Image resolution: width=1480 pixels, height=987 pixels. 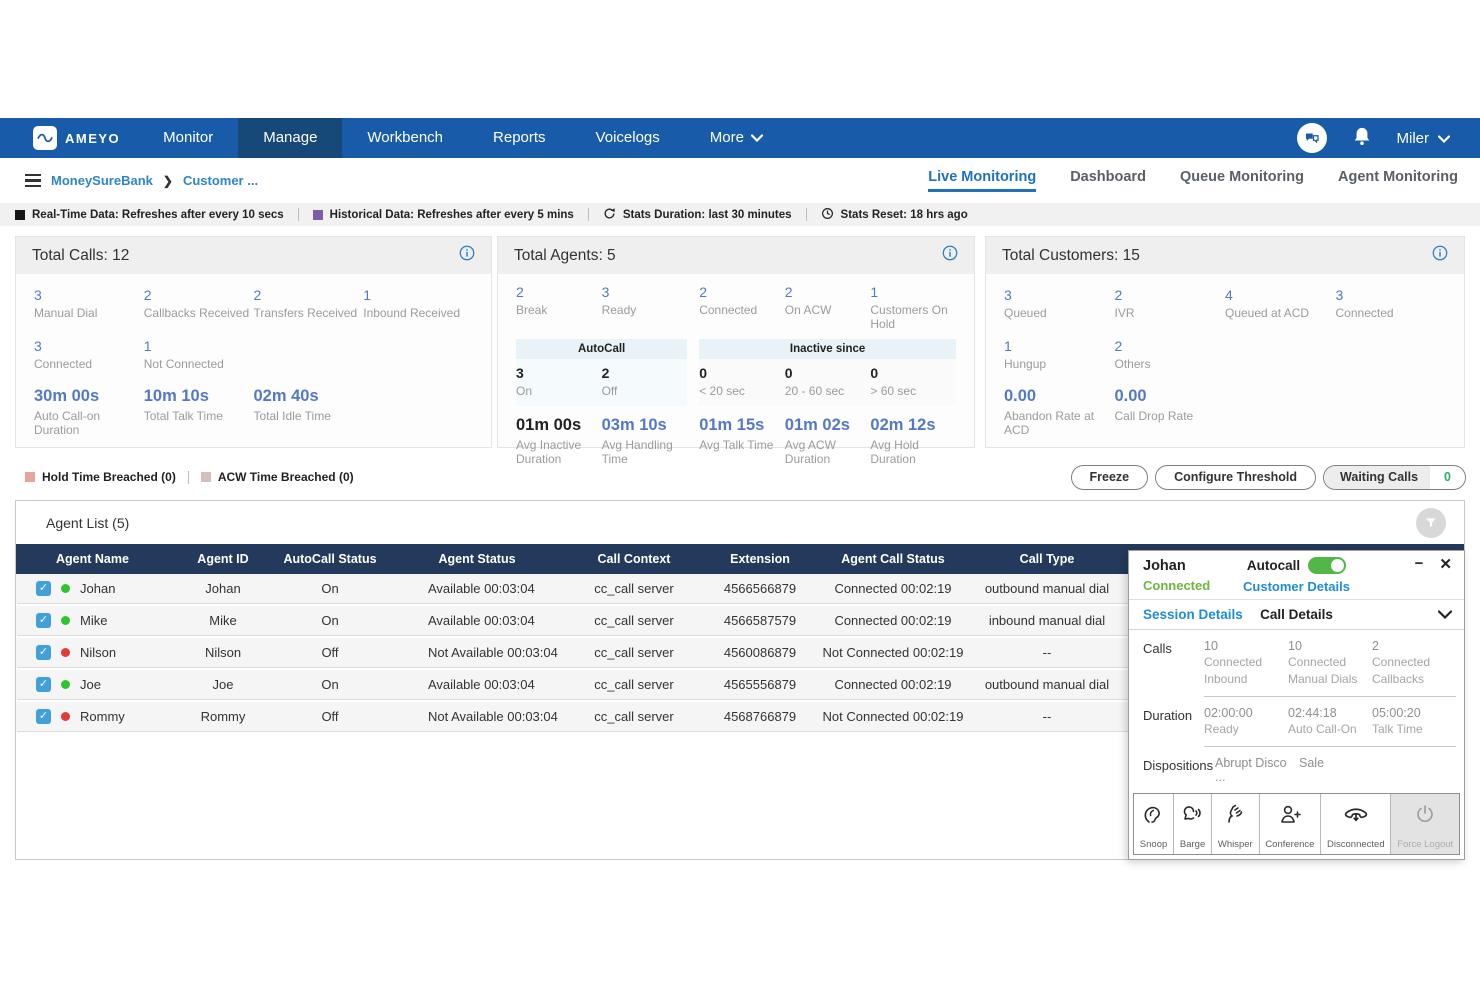 What do you see at coordinates (88, 522) in the screenshot?
I see `agent-list-title: Agent List (5)` at bounding box center [88, 522].